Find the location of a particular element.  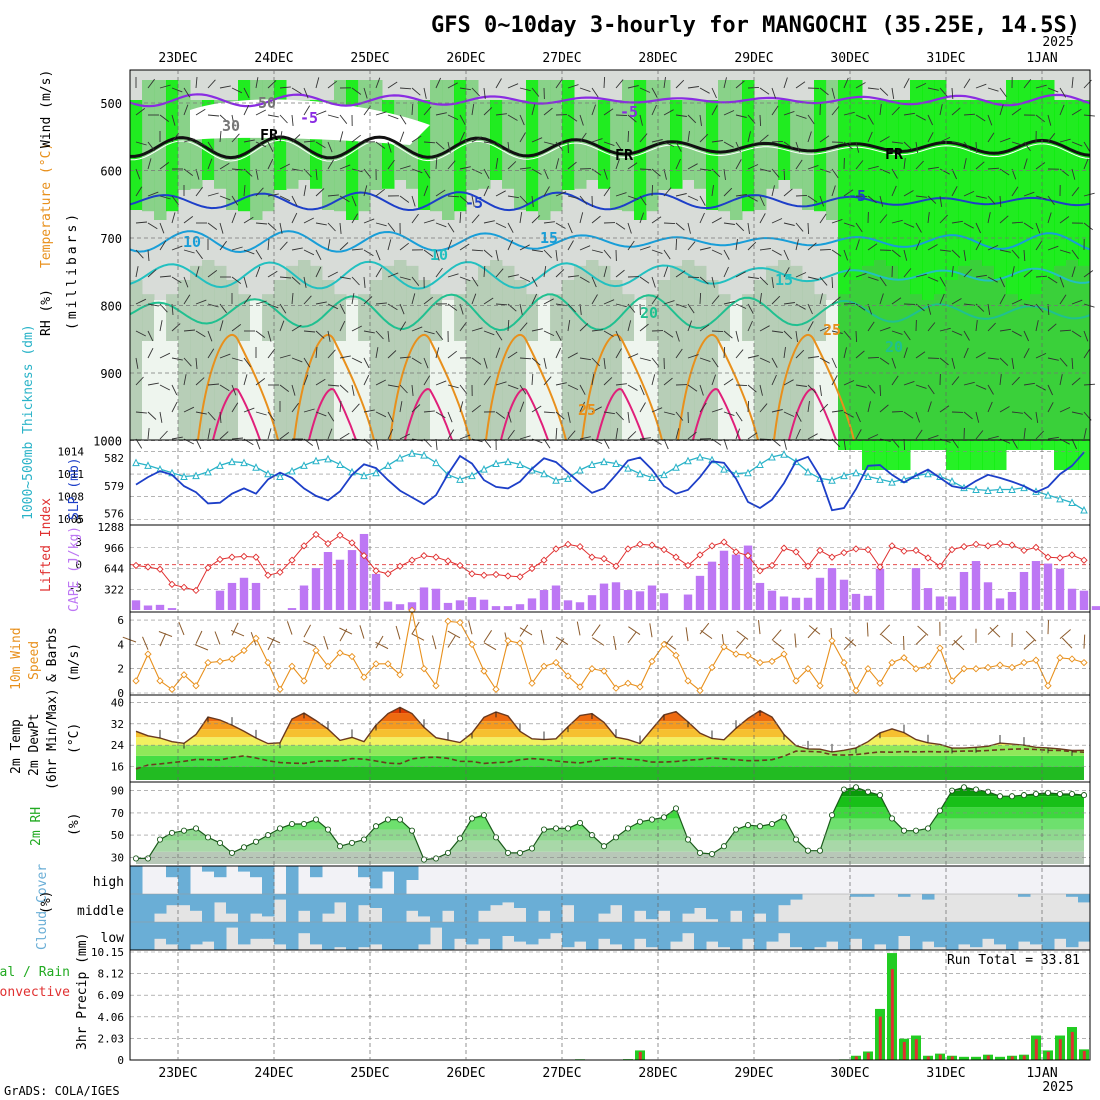

precip-ylabel-b: Convective is located at coordinates (35, 992).